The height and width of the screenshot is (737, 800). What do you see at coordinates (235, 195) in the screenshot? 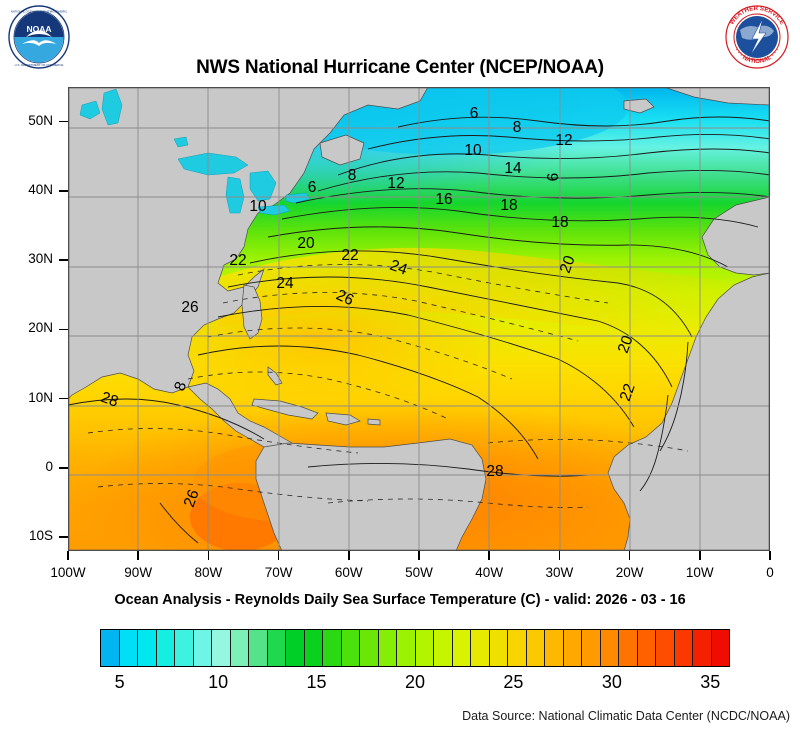
I see `lake-michigan` at bounding box center [235, 195].